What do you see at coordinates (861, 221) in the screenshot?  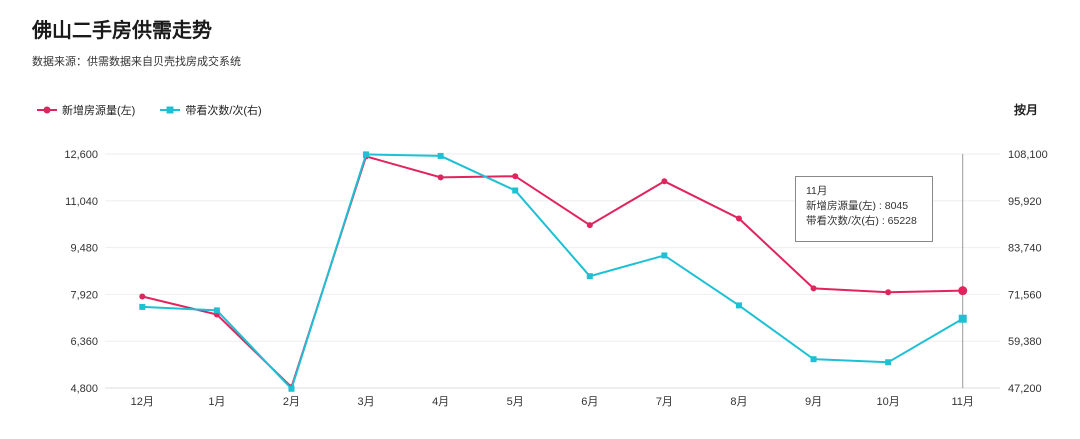 I see `tooltip-line-right: 带看次数/次(右) : 65228` at bounding box center [861, 221].